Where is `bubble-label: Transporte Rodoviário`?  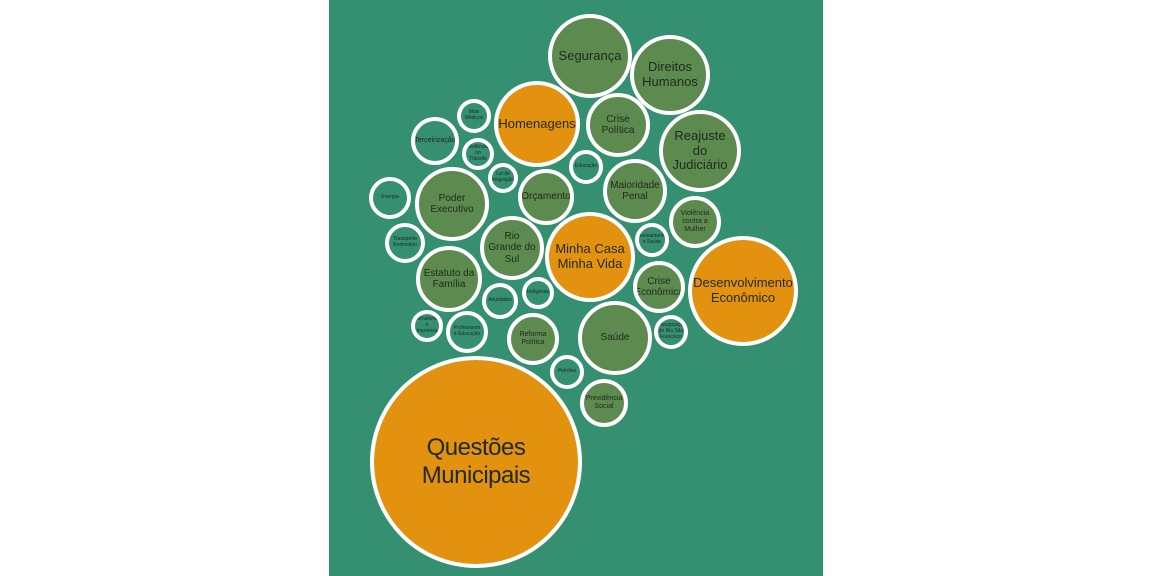 bubble-label: Transporte Rodoviário is located at coordinates (405, 242).